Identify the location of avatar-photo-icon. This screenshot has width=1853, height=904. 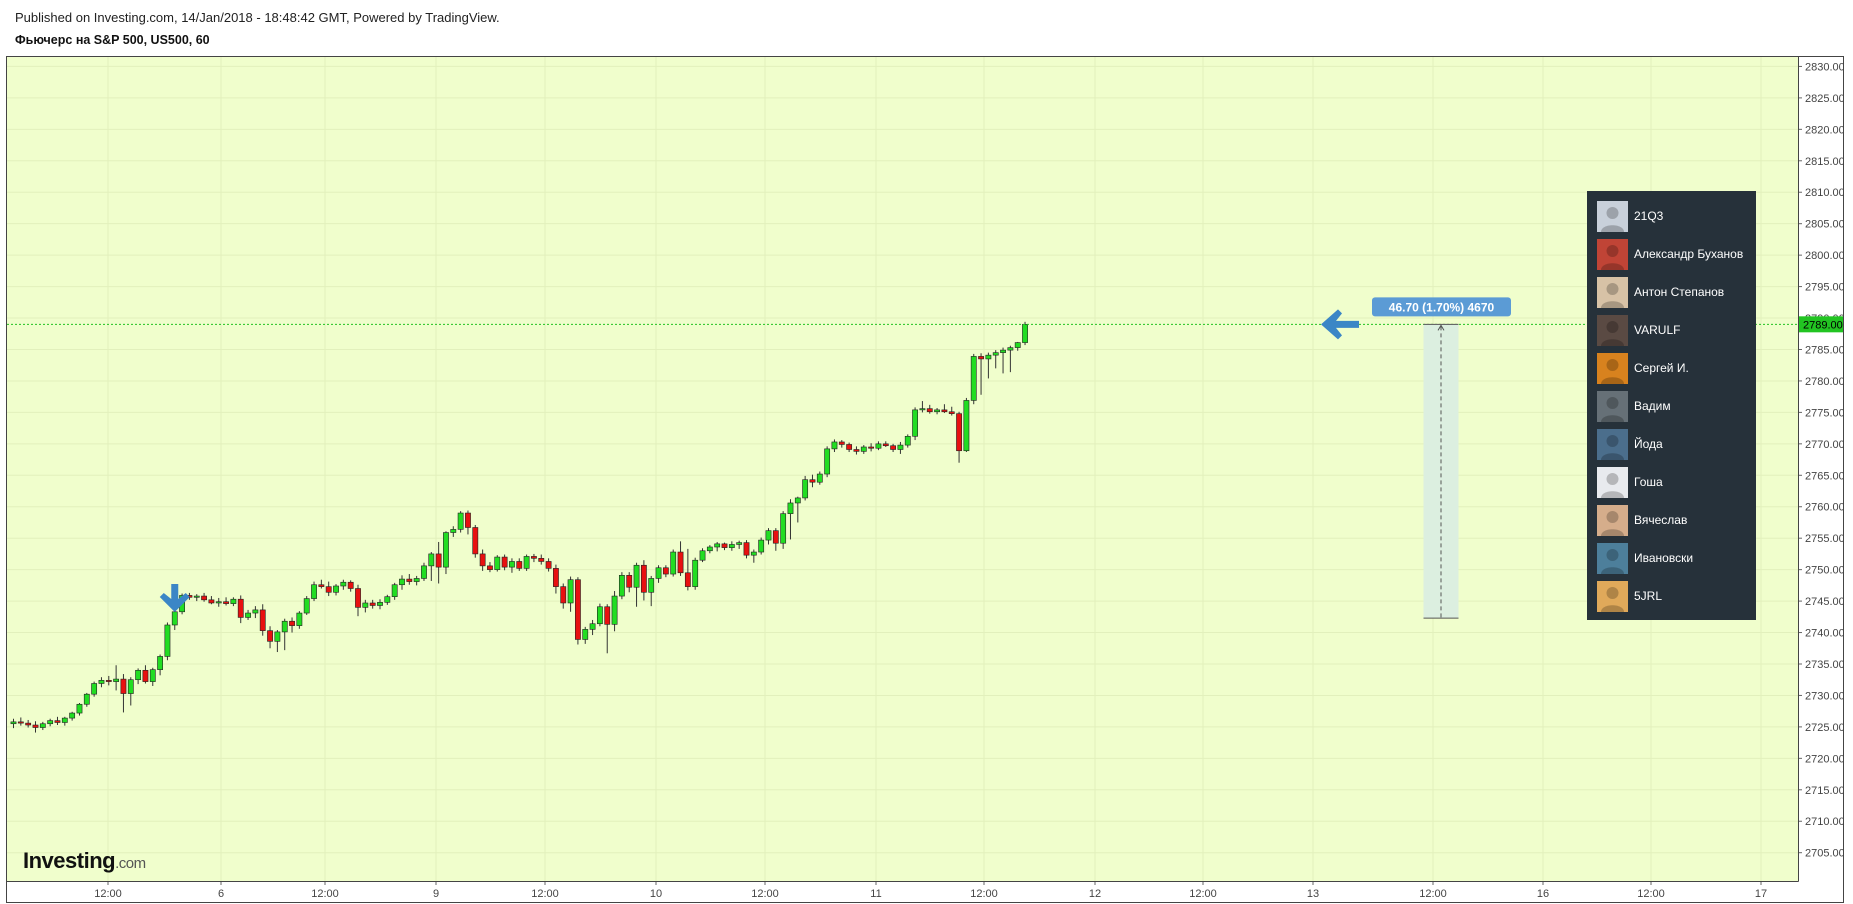
(1612, 330).